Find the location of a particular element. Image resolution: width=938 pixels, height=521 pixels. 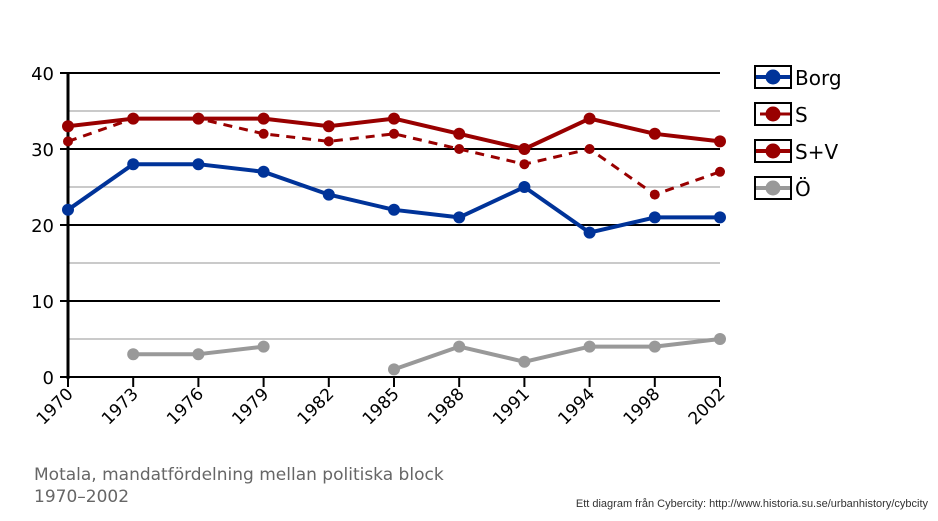

x-tick-label: 1979 is located at coordinates (250, 406).